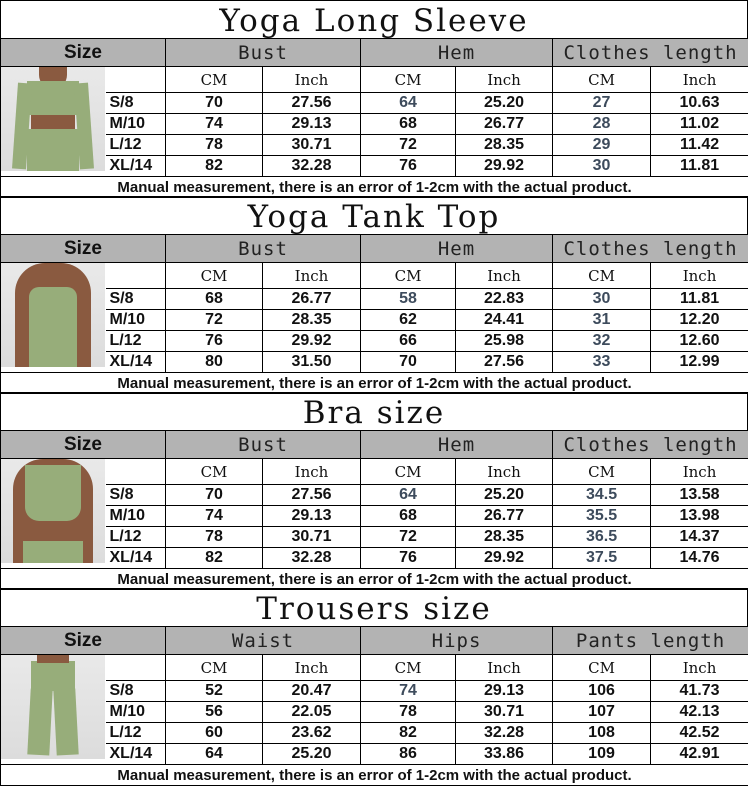 The image size is (748, 786). What do you see at coordinates (374, 607) in the screenshot?
I see `section-title: Trousers size` at bounding box center [374, 607].